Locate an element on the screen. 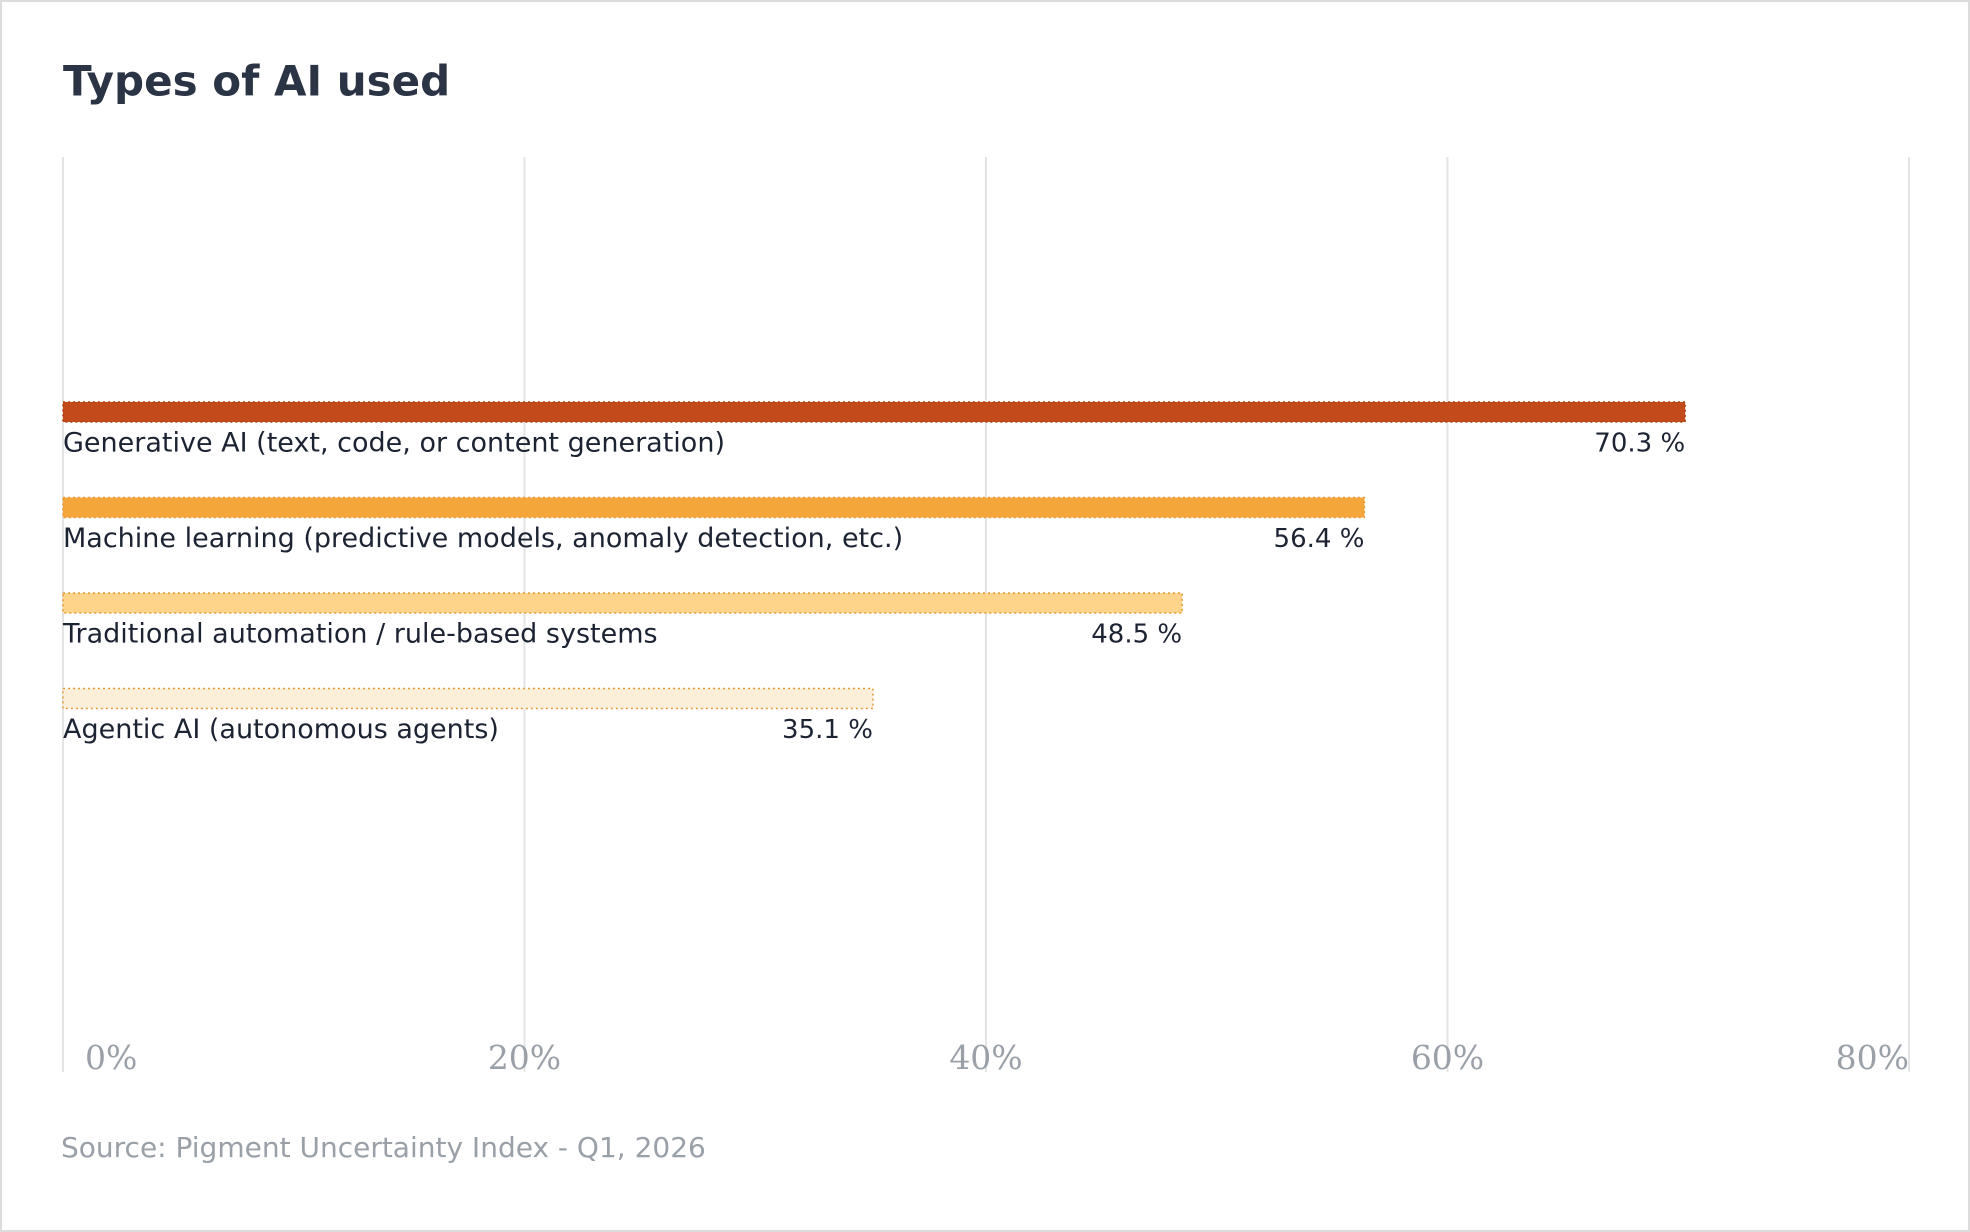 This screenshot has width=1970, height=1232. category-label: Agentic AI (autonomous agents) is located at coordinates (281, 729).